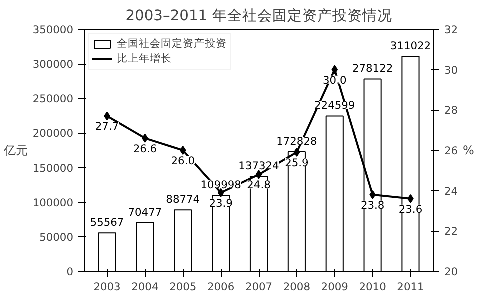 This screenshot has height=293, width=477. What do you see at coordinates (183, 199) in the screenshot?
I see `data-label: 88774` at bounding box center [183, 199].